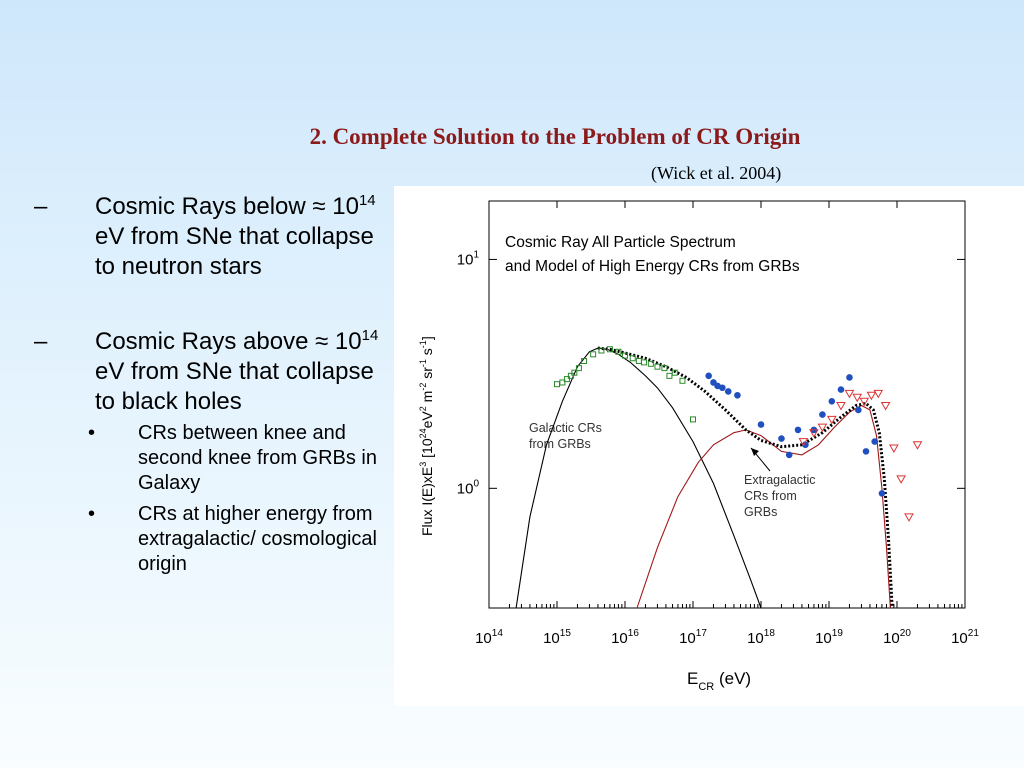 Image resolution: width=1024 pixels, height=768 pixels. I want to click on xlabel-part: CR, so click(706, 687).